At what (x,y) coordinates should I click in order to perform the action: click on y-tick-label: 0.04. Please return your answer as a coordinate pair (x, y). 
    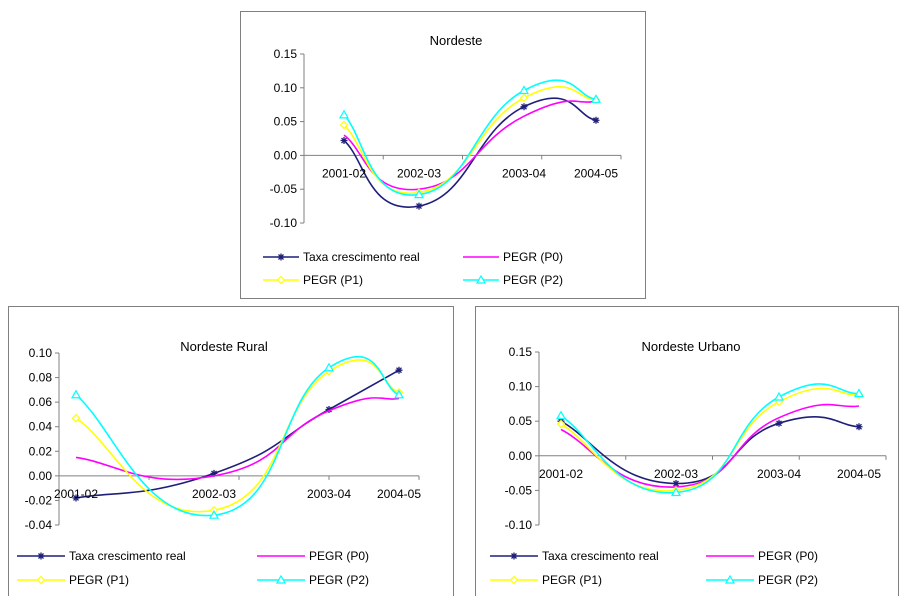
    Looking at the image, I should click on (41, 427).